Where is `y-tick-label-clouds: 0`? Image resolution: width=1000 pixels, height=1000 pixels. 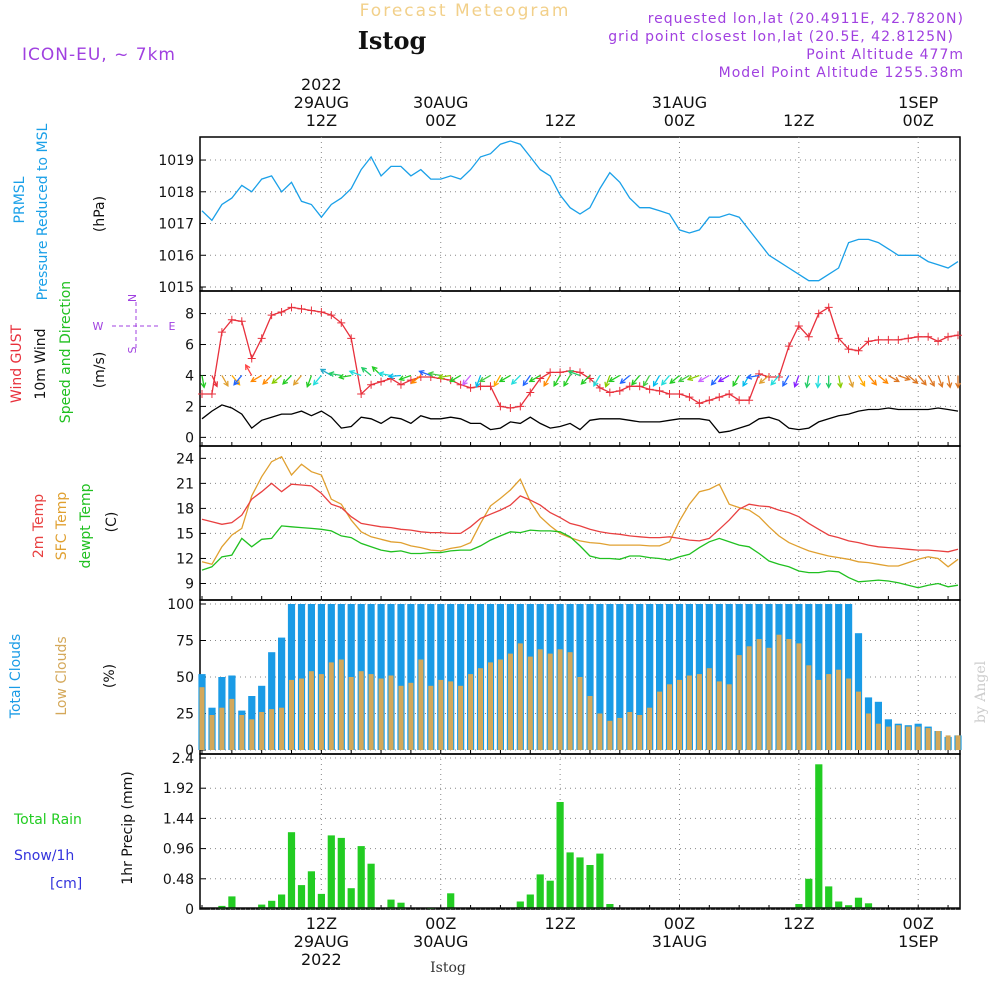 y-tick-label-clouds: 0 is located at coordinates (189, 751).